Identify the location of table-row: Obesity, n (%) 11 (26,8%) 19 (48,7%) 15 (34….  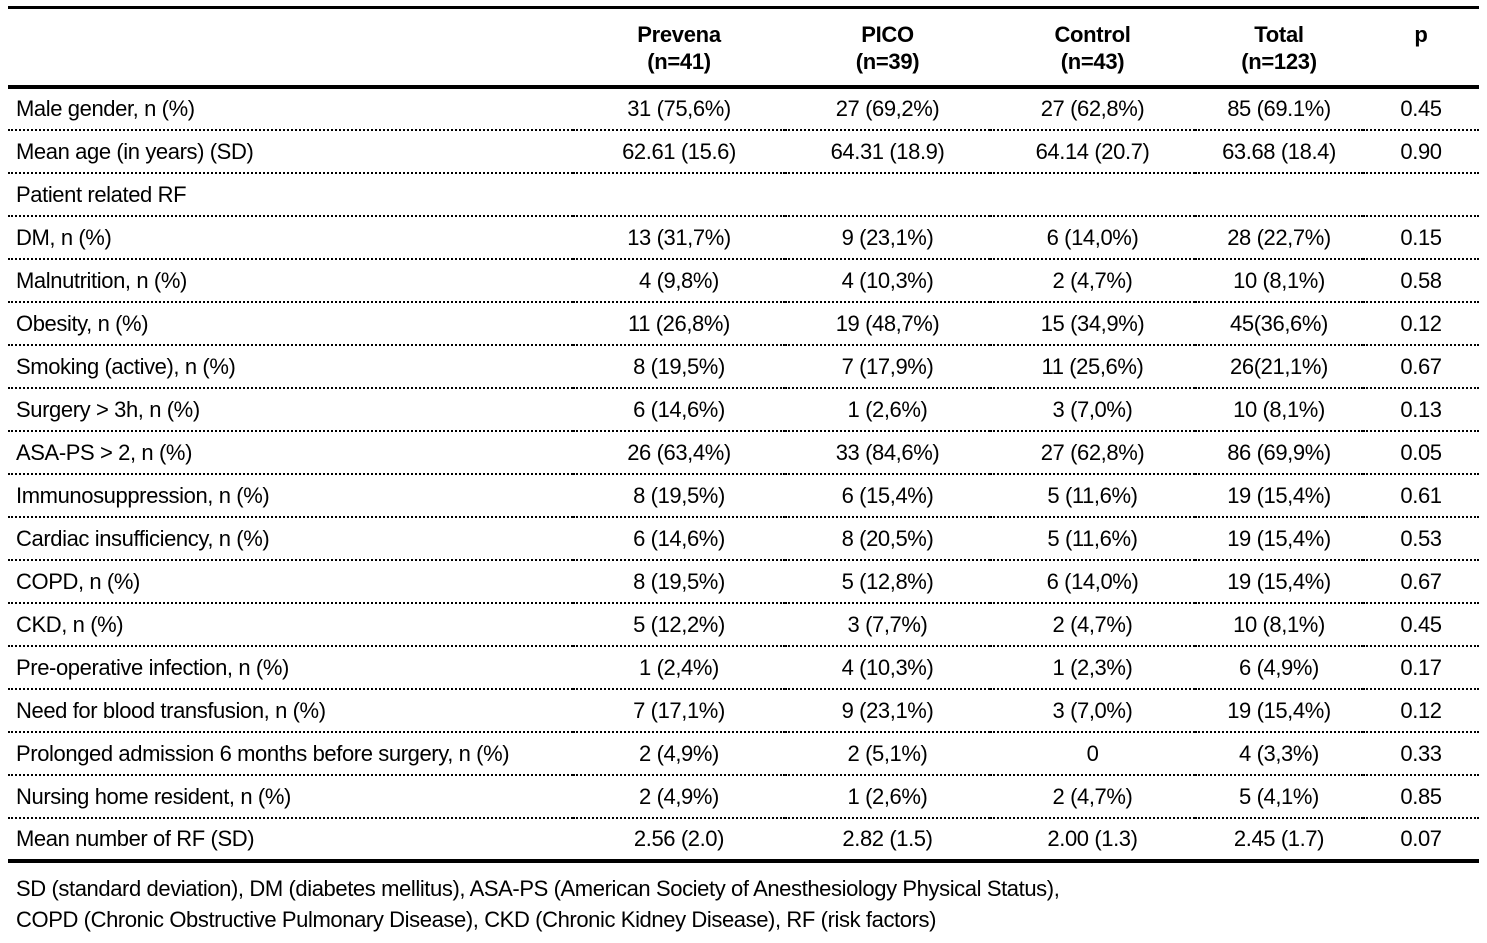
(743, 323).